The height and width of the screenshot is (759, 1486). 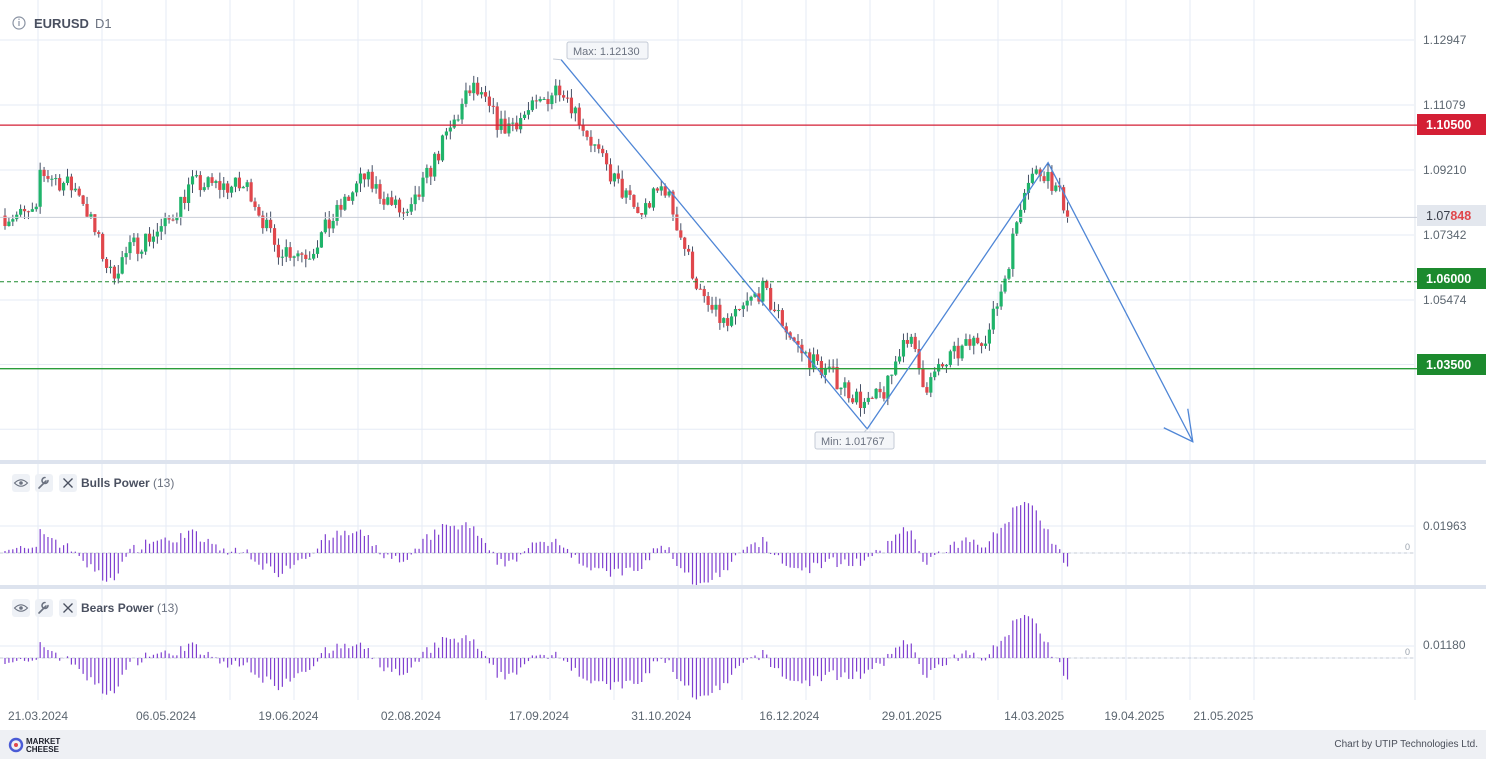 I want to click on y-tick-label: 1.07342, so click(x=1445, y=235).